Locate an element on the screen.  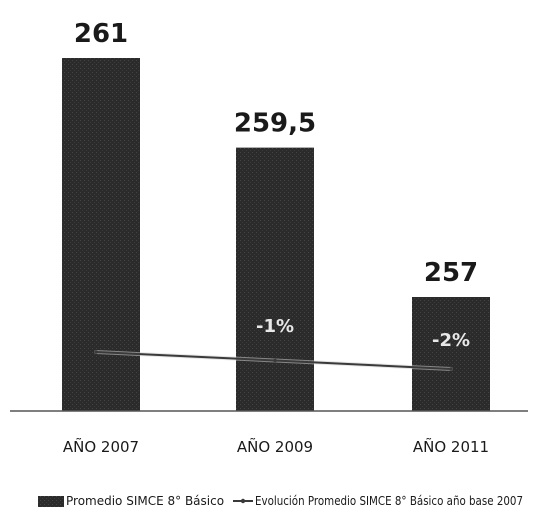
x-tick-label-3: AÑO 2011 is located at coordinates (451, 446).